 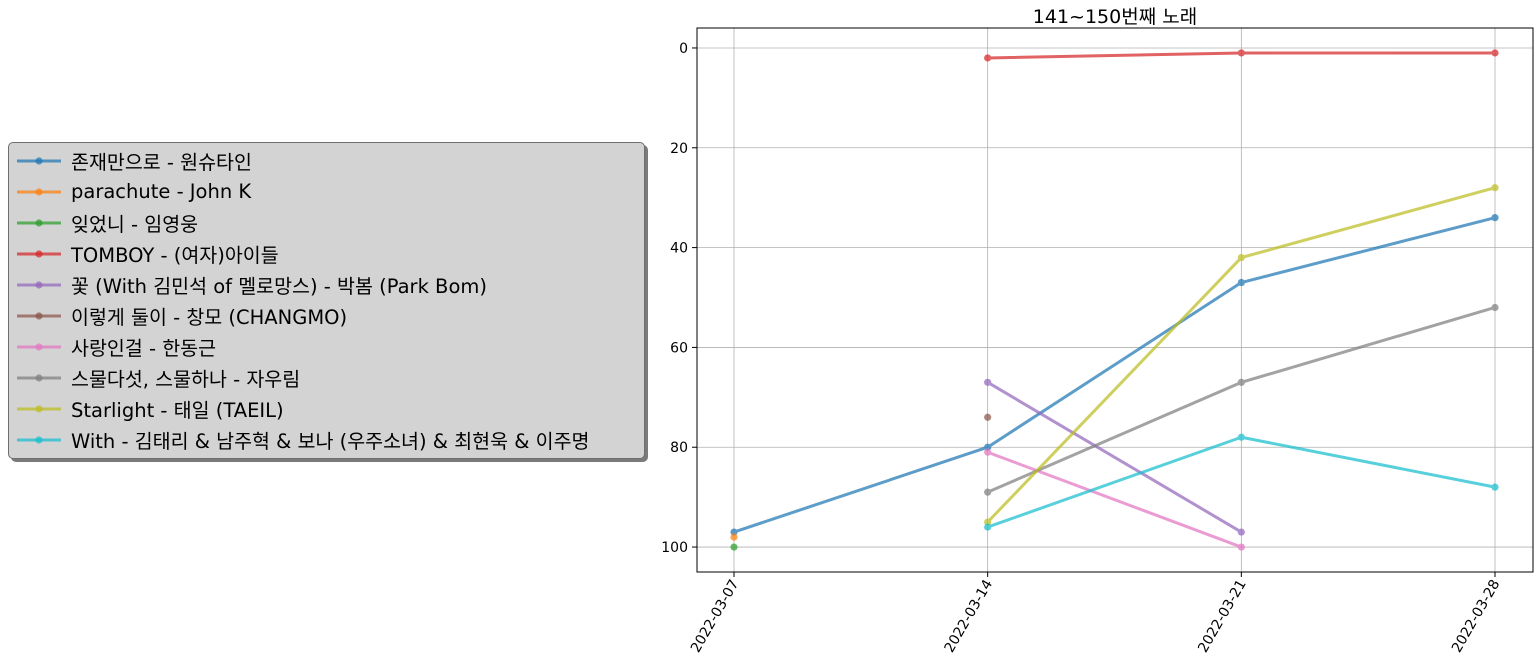 I want to click on legend-item: TOMBOY - (여자)아이들, so click(x=147, y=253).